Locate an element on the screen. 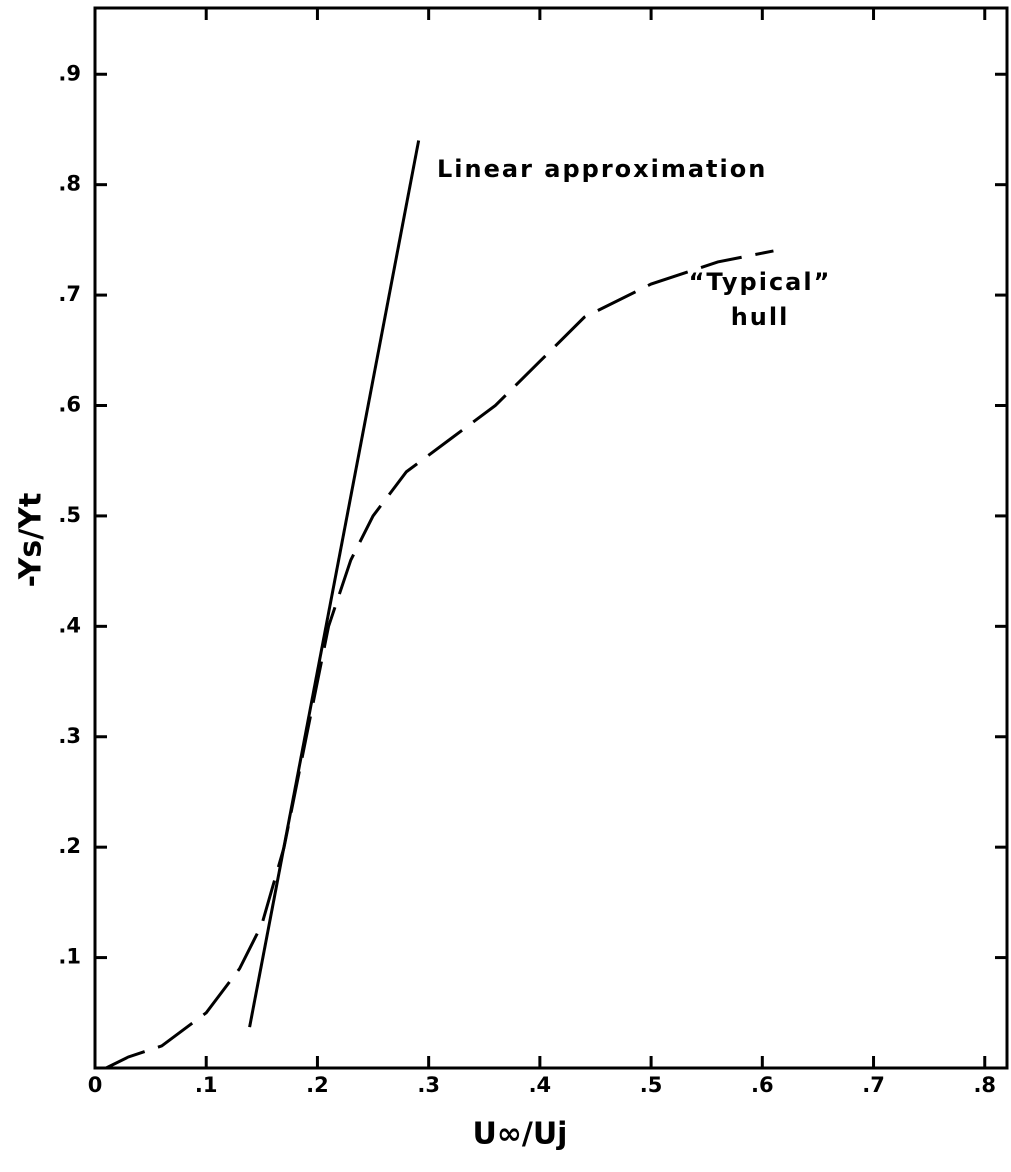  x-tick-label: .3 is located at coordinates (428, 1085).